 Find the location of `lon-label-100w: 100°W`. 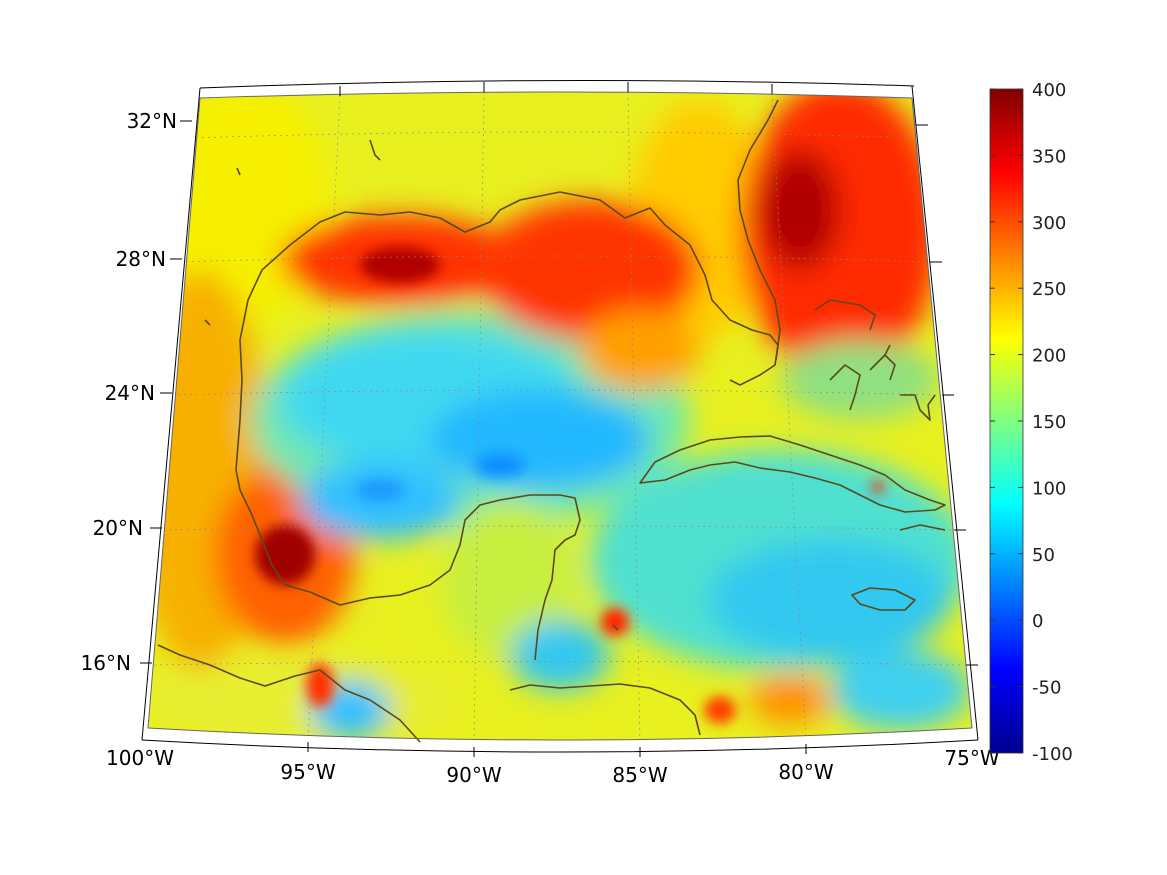

lon-label-100w: 100°W is located at coordinates (140, 758).